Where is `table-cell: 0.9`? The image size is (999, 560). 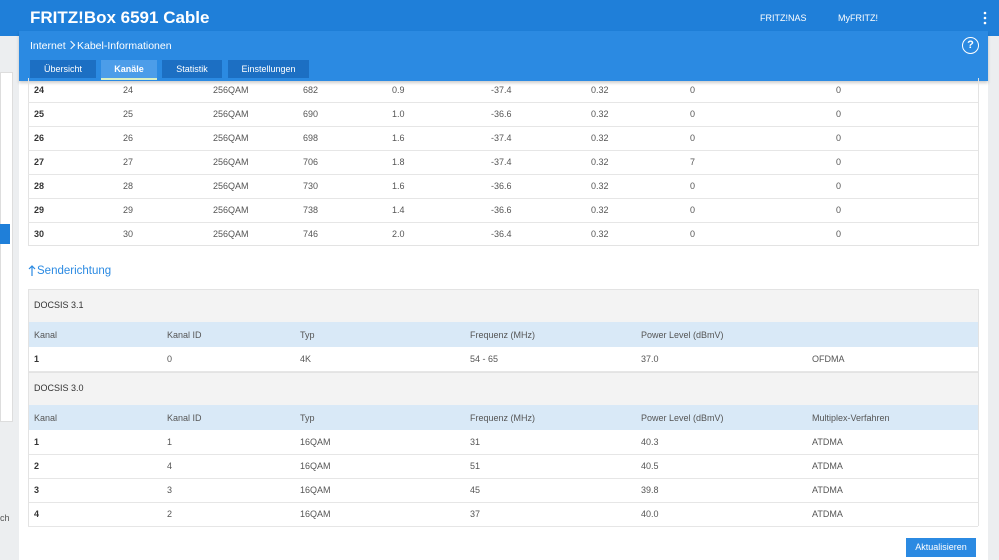
table-cell: 0.9 is located at coordinates (398, 90).